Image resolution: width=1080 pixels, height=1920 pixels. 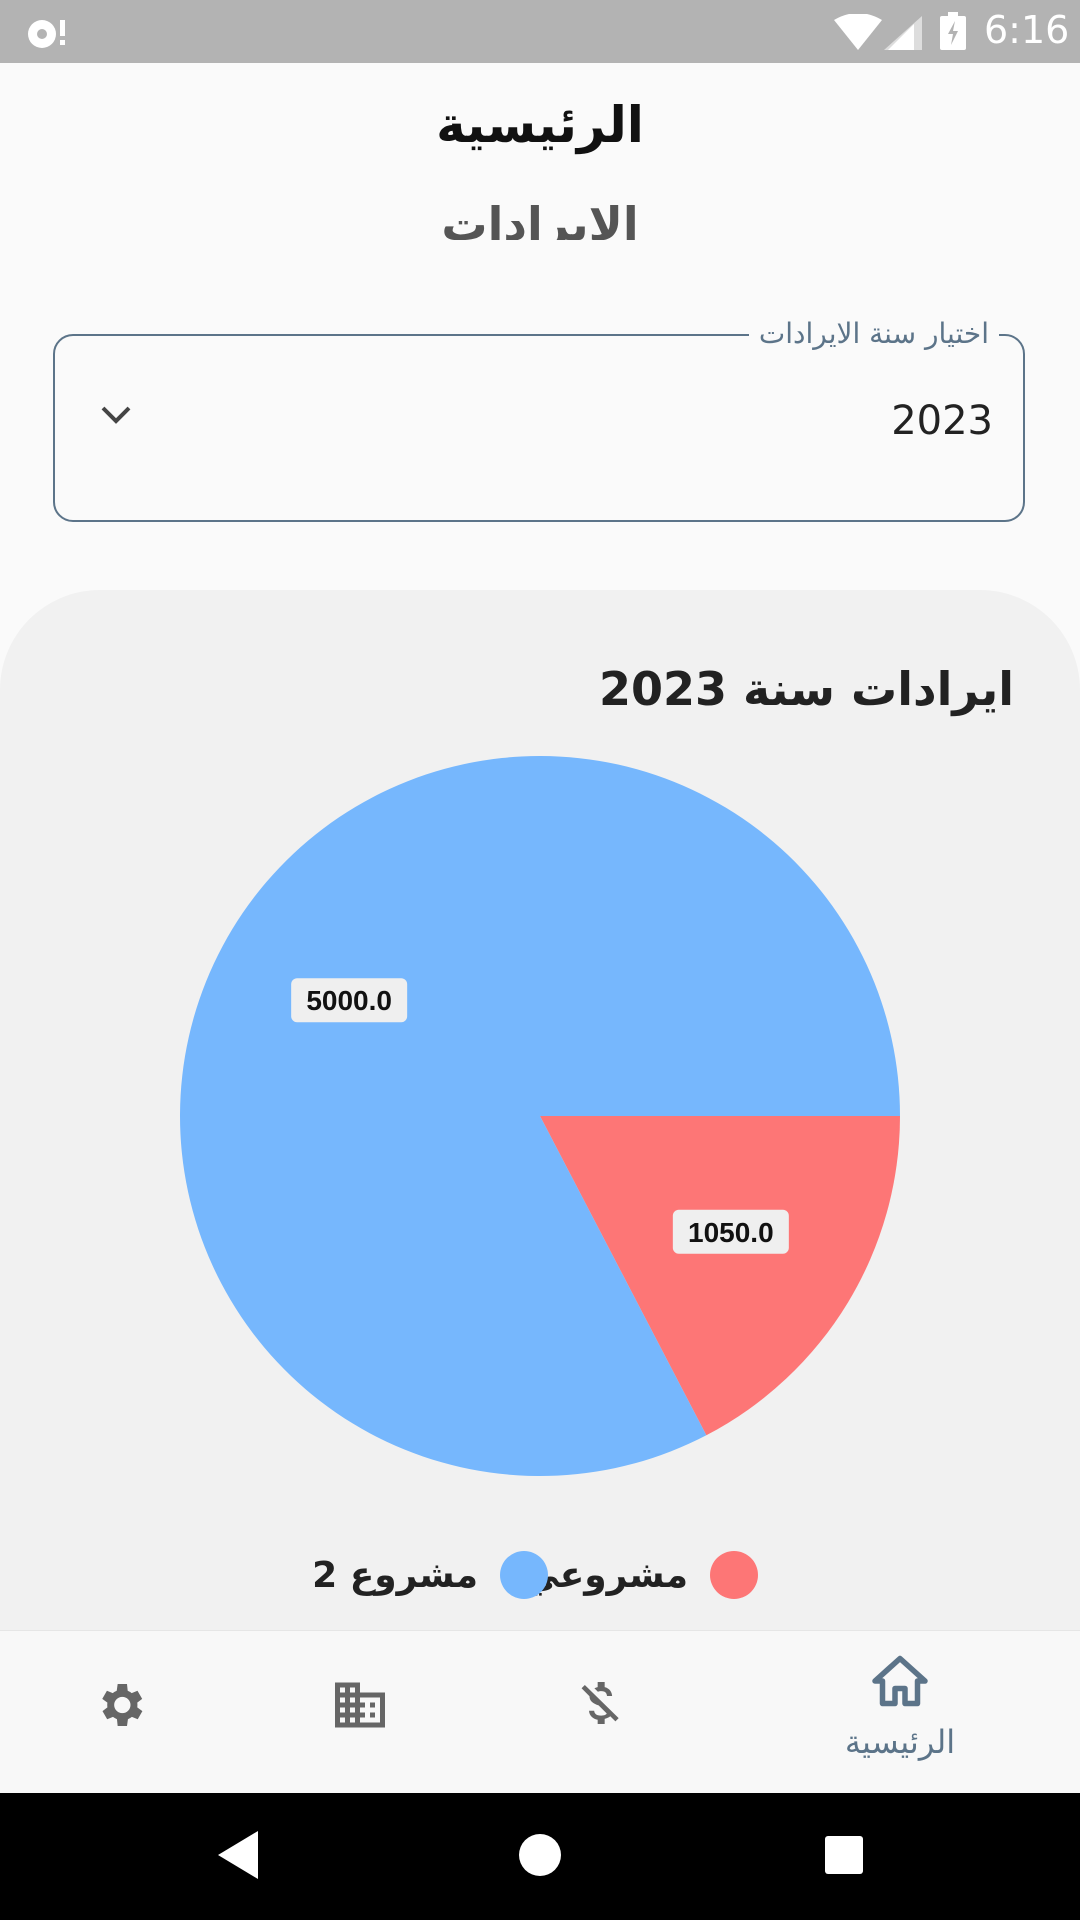 I want to click on pie-data-label: 1050.0, so click(x=730, y=1231).